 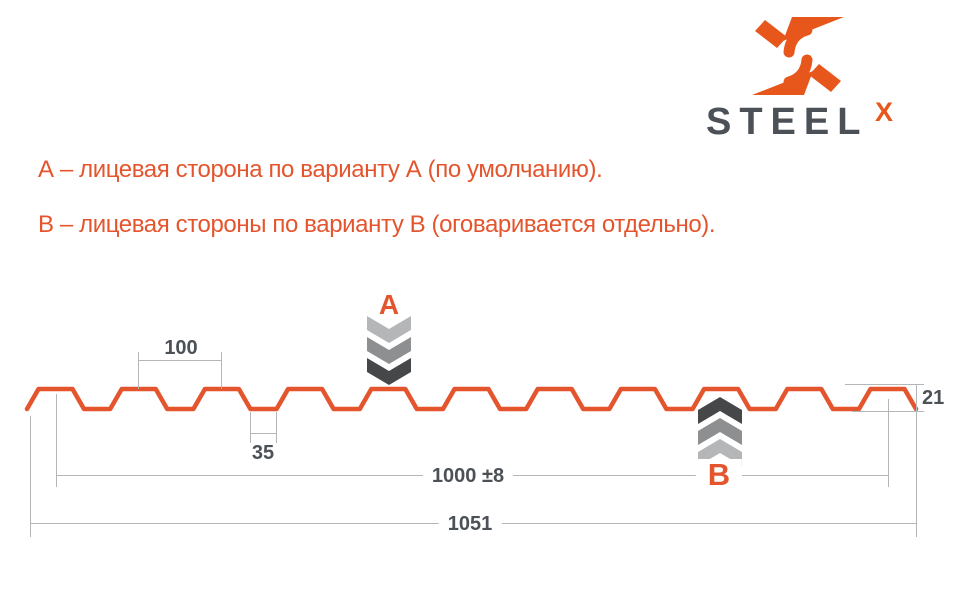 I want to click on dim-height-tick, so click(x=916, y=397).